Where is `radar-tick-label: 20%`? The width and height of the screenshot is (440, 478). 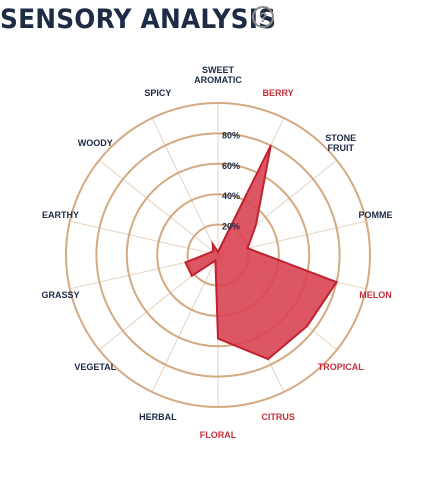
radar-tick-label: 20% is located at coordinates (231, 227).